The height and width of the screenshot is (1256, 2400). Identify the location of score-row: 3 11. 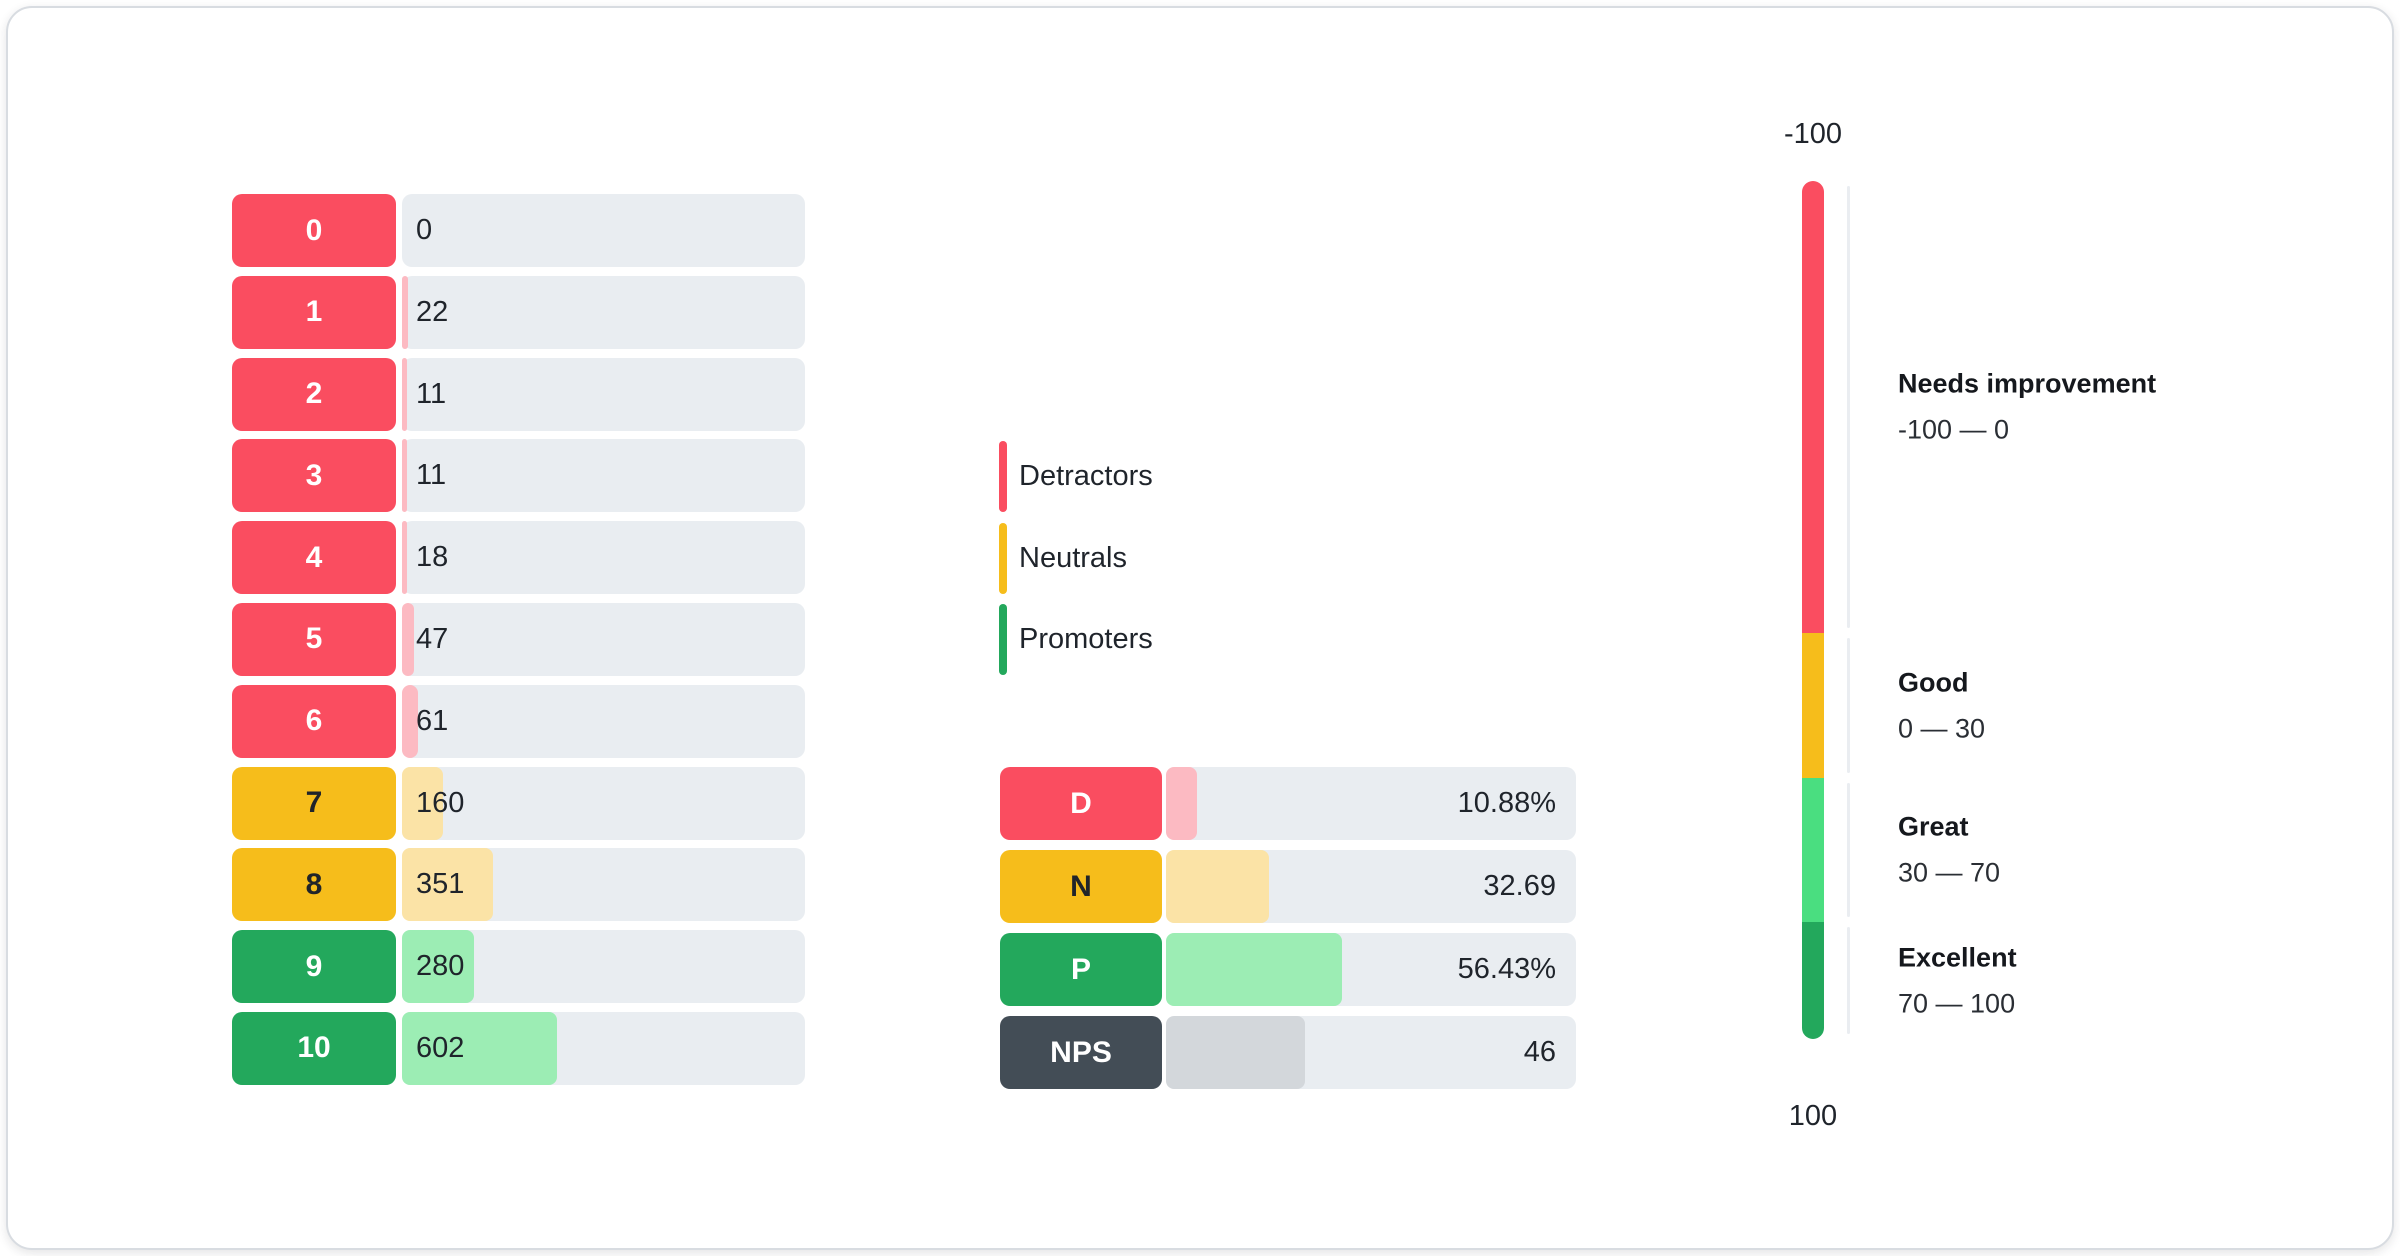
(518, 476).